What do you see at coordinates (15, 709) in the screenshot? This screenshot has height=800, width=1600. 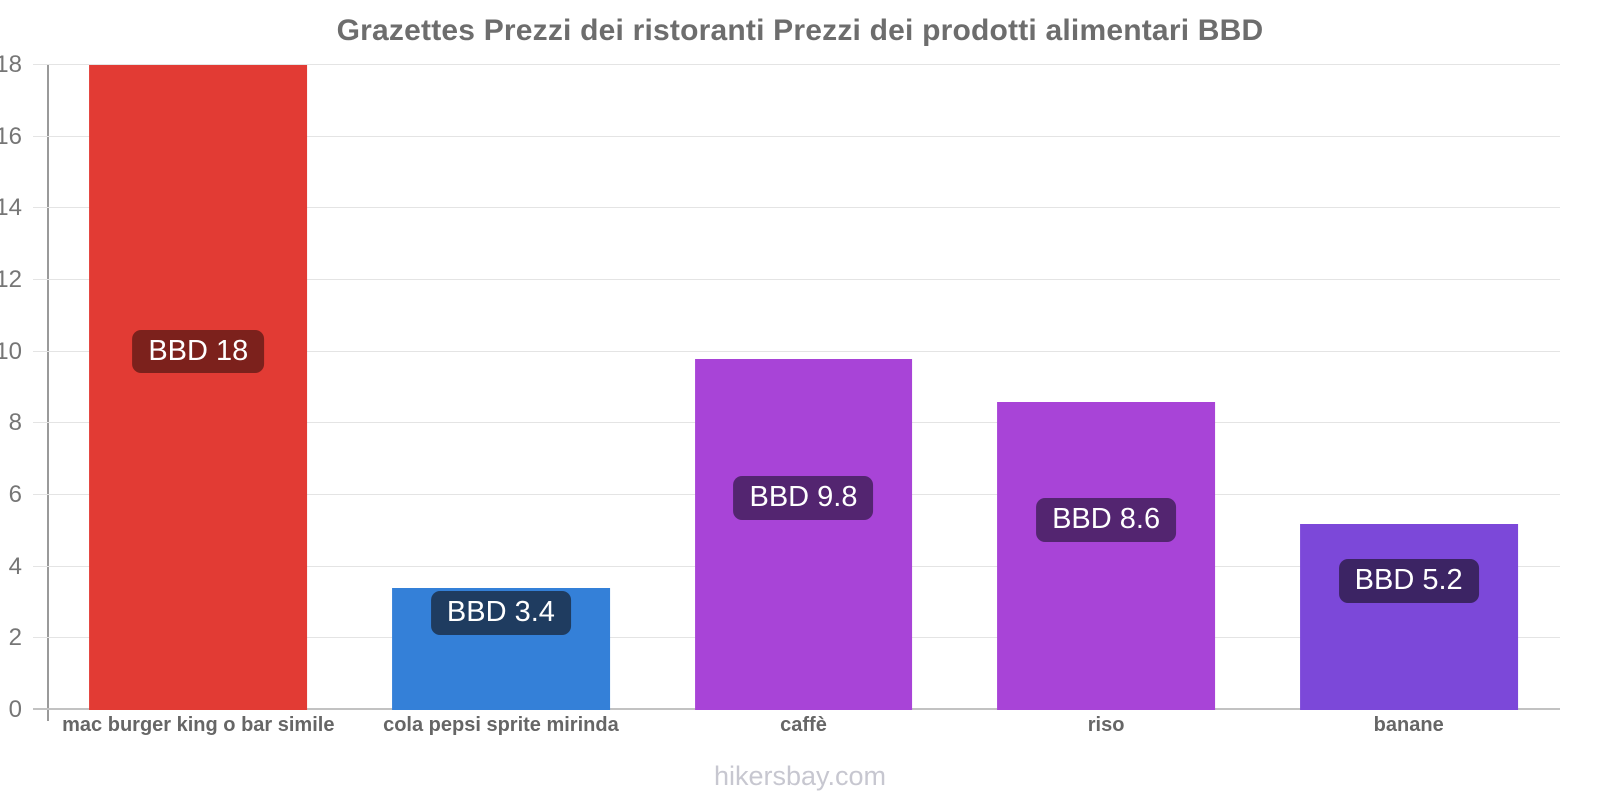 I see `y-tick-label: 0` at bounding box center [15, 709].